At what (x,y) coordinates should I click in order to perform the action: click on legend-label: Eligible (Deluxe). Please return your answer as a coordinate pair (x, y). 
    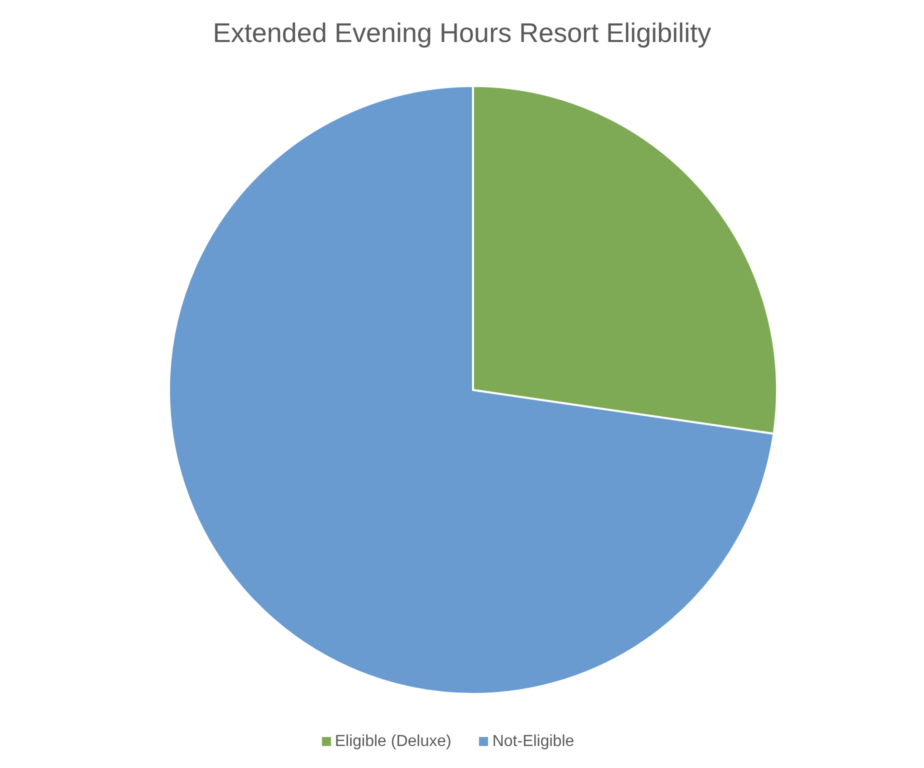
    Looking at the image, I should click on (393, 741).